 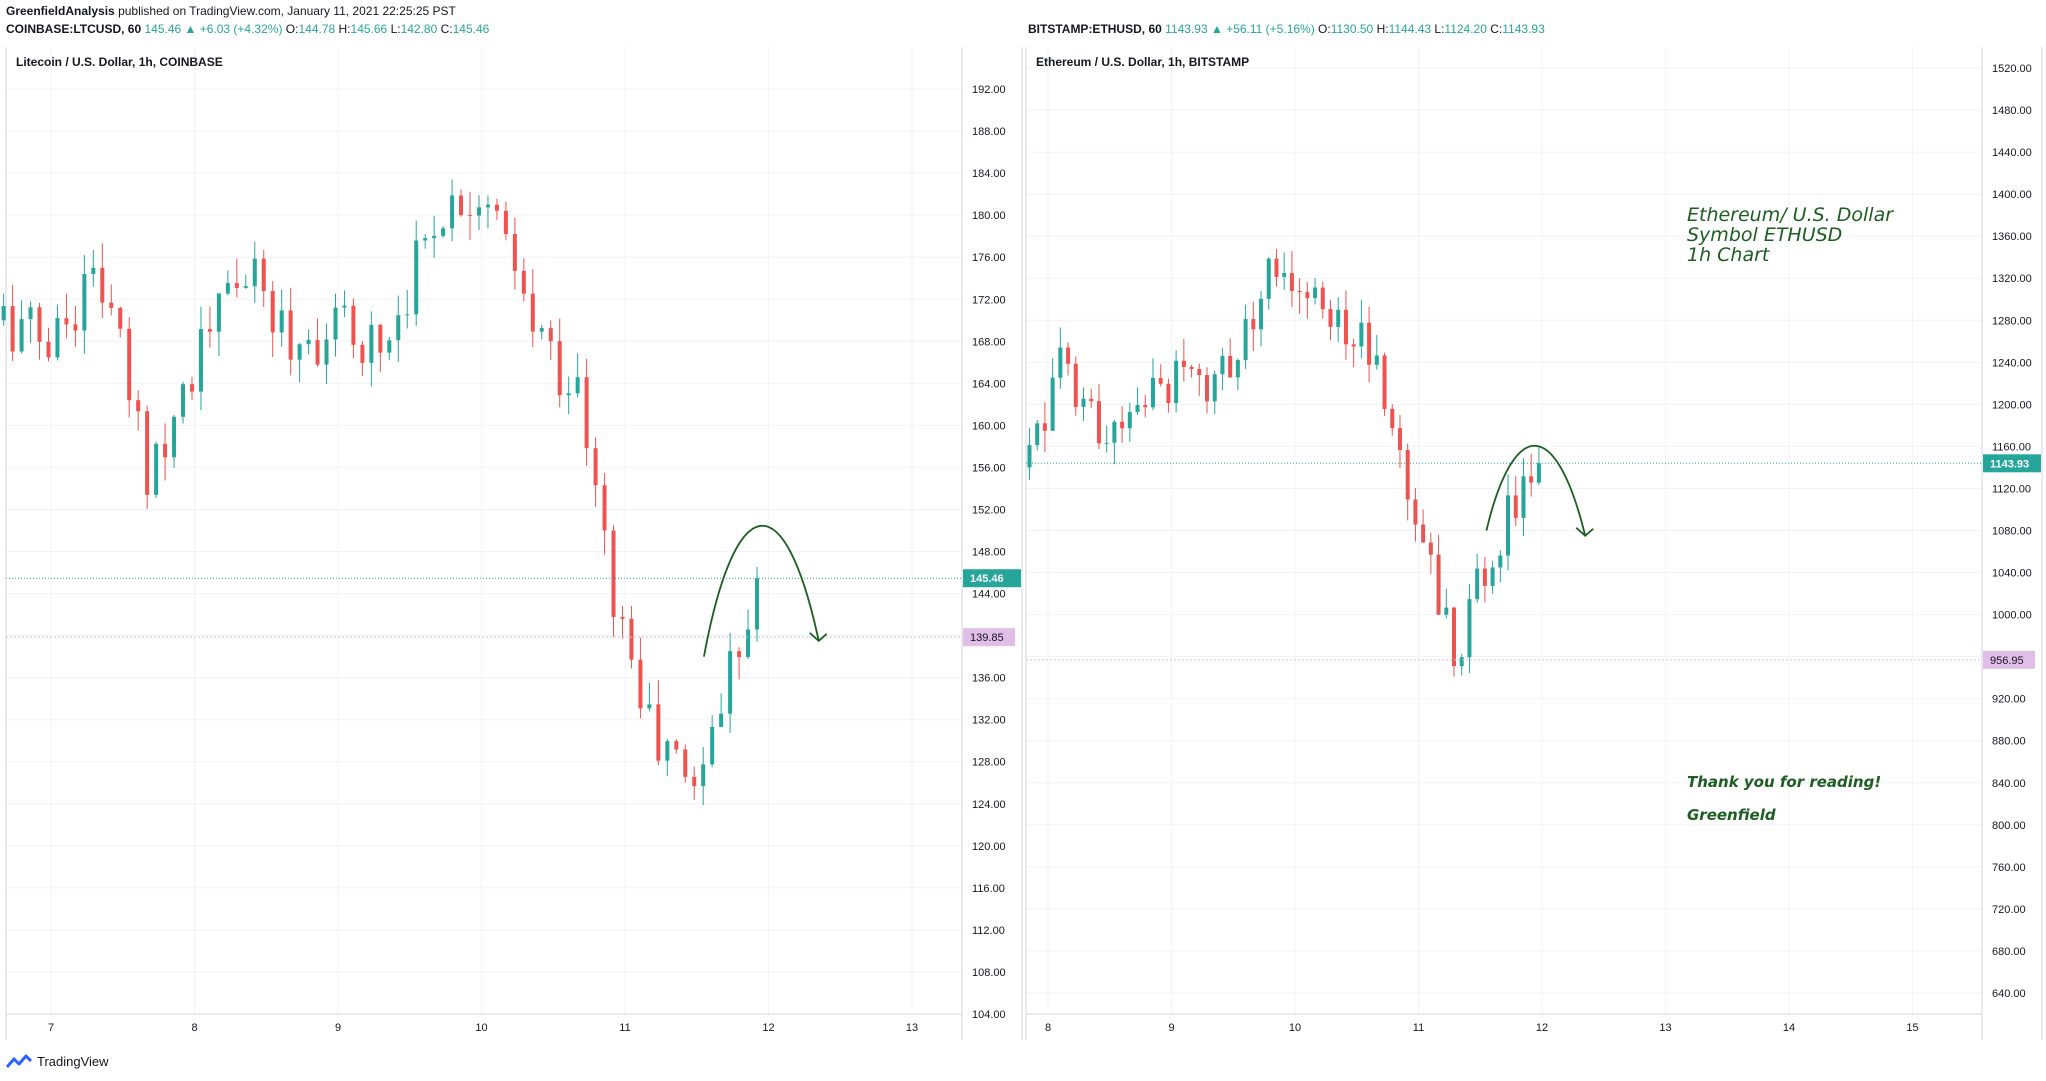 I want to click on eth-y-tick-label: 1440.00, so click(x=2012, y=153).